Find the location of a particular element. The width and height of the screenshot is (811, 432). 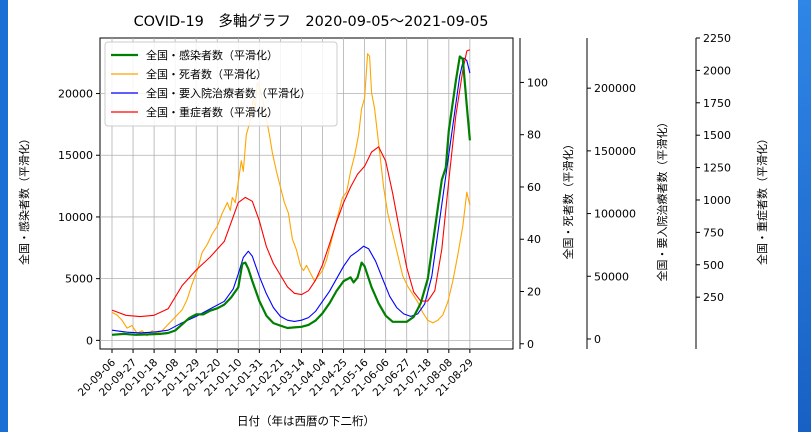

y-axis-label-deaths: 全国・死者数（平滑化） is located at coordinates (568, 199).